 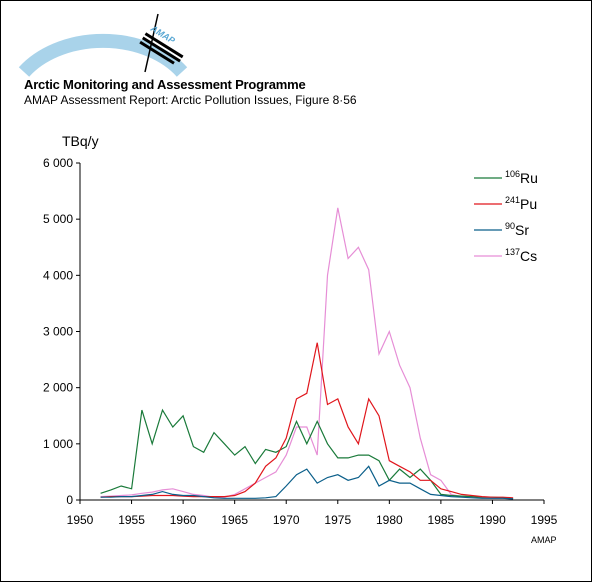 I want to click on y-tick-label: 5 000, so click(x=58, y=219).